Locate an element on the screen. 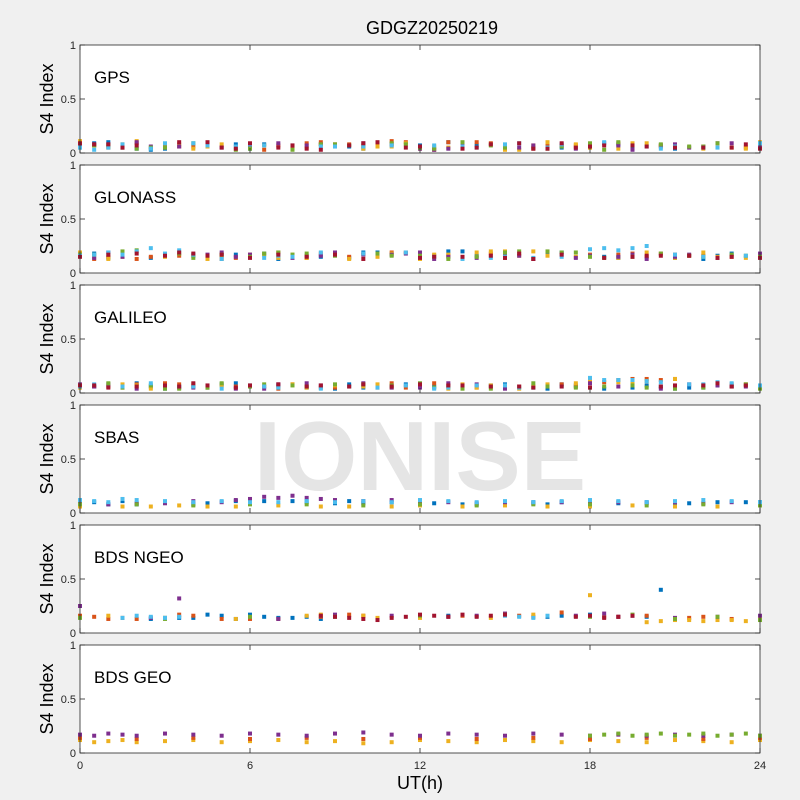 This screenshot has width=800, height=800. panel-2-plot-area is located at coordinates (420, 339).